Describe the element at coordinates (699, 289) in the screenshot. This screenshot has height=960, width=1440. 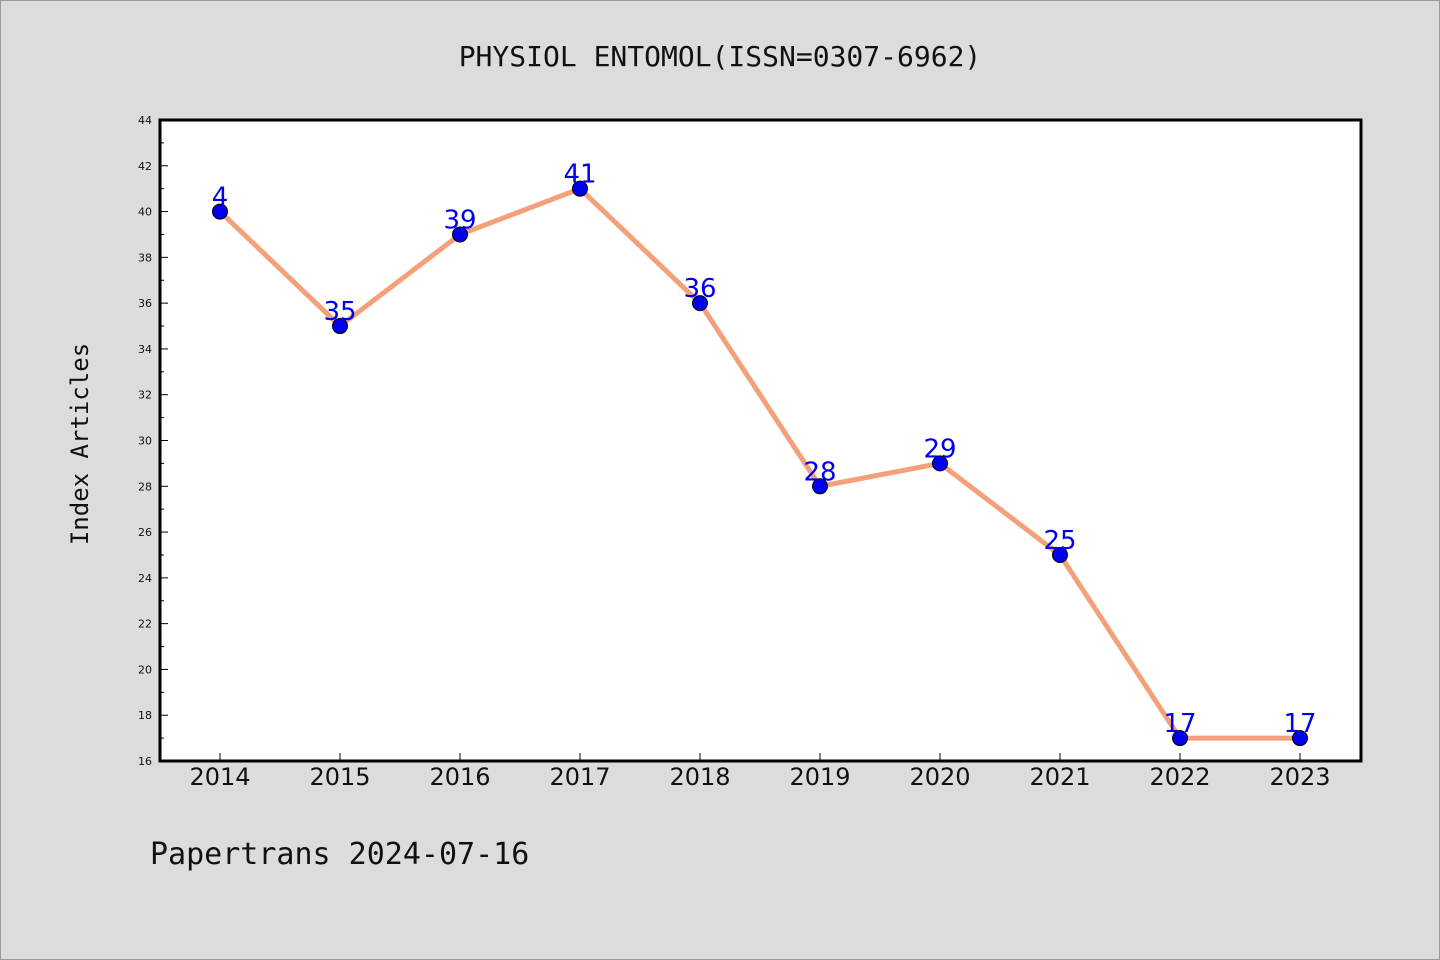
I see `data-label: 36` at that location.